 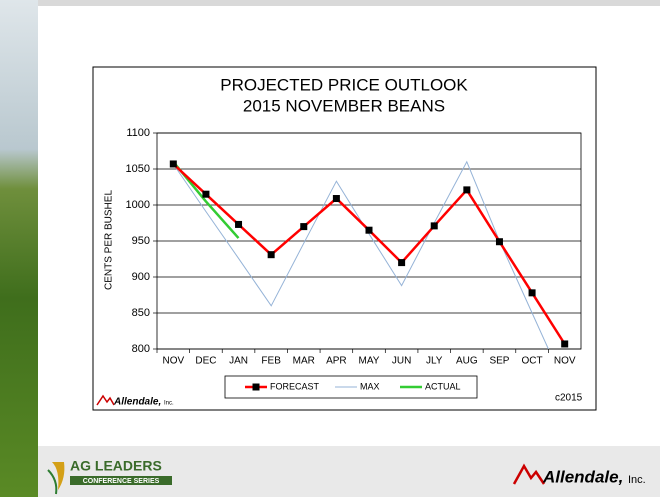 I want to click on chart-logo-suffix: Inc., so click(x=169, y=404).